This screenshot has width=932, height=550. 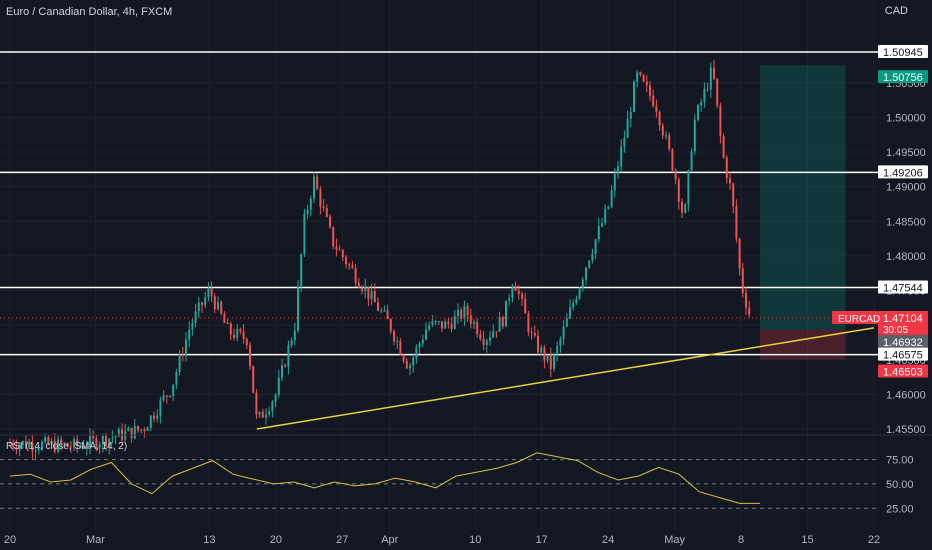 What do you see at coordinates (67, 446) in the screenshot?
I see `rsi-legend: RSI (14, close, SMA, 14, 2)` at bounding box center [67, 446].